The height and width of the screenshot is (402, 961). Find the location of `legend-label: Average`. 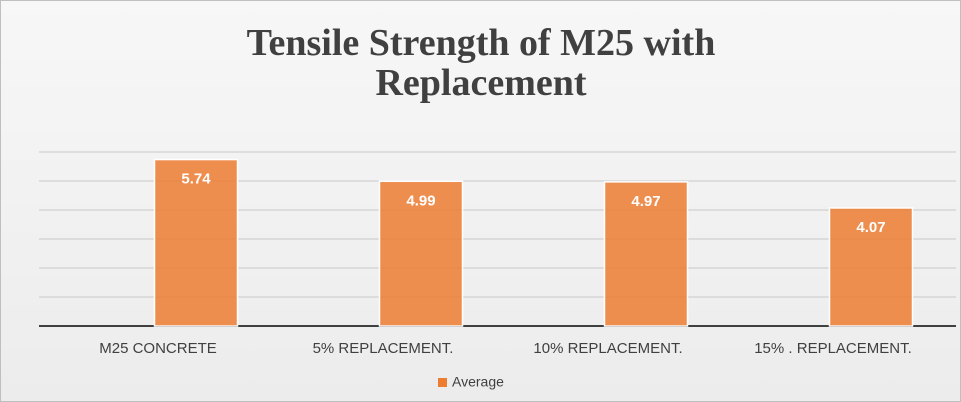

legend-label: Average is located at coordinates (478, 382).